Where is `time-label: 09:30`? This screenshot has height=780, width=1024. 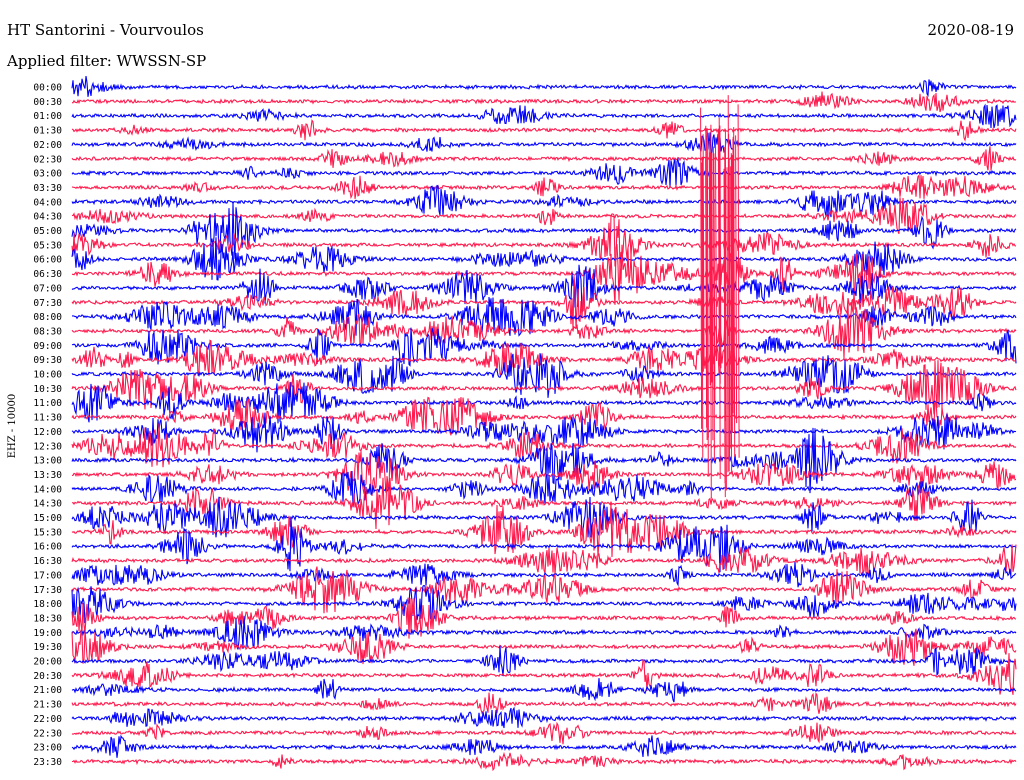 time-label: 09:30 is located at coordinates (47, 360).